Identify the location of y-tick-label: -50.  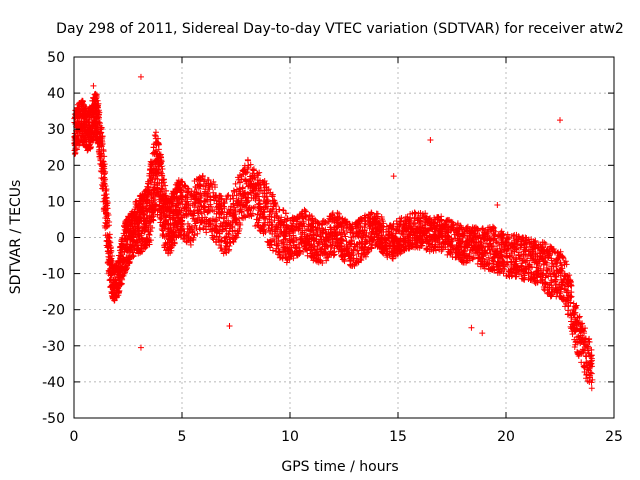
(53, 419).